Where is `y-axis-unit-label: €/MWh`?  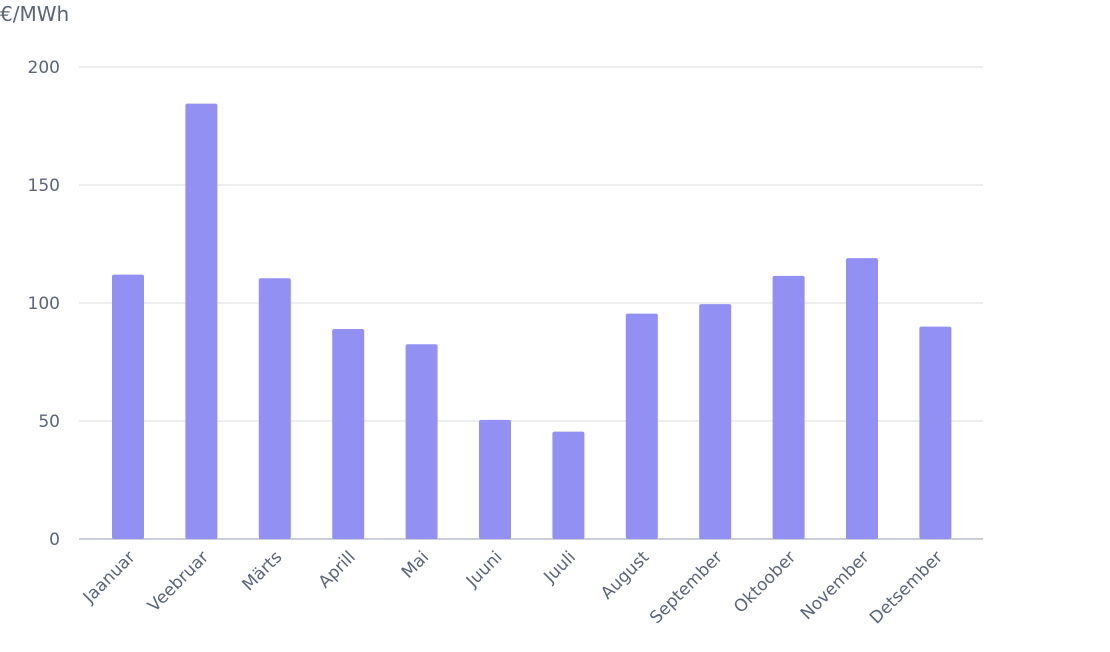 y-axis-unit-label: €/MWh is located at coordinates (34, 14).